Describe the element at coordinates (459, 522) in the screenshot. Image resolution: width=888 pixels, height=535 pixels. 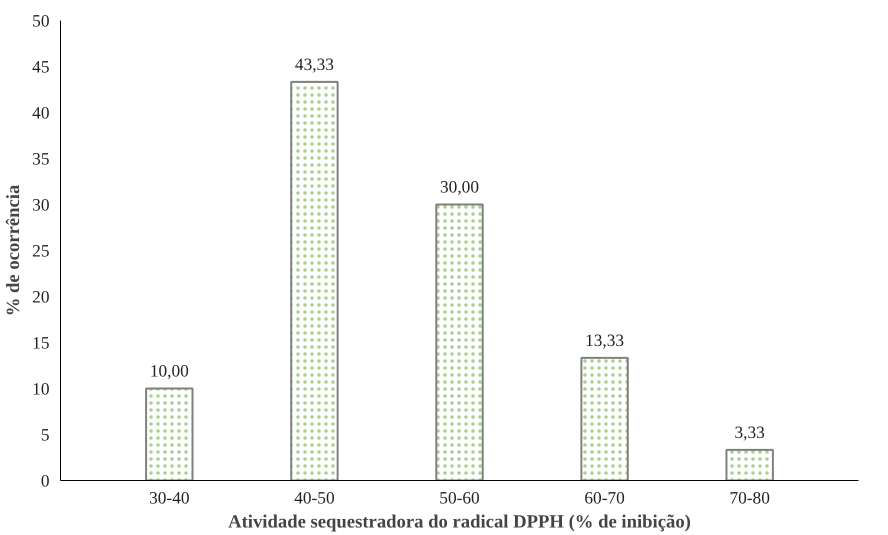
I see `x-axis-title: Atividade sequestradora do radical DPPH (% de inibição)` at that location.